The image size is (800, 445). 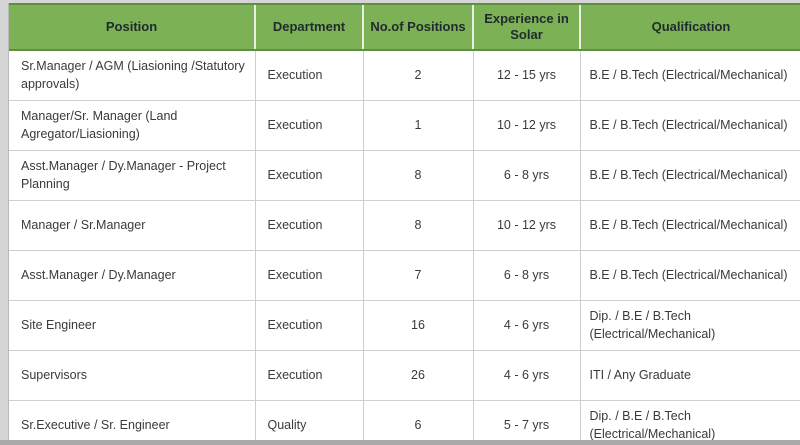 What do you see at coordinates (132, 325) in the screenshot?
I see `cell-position: Site Engineer` at bounding box center [132, 325].